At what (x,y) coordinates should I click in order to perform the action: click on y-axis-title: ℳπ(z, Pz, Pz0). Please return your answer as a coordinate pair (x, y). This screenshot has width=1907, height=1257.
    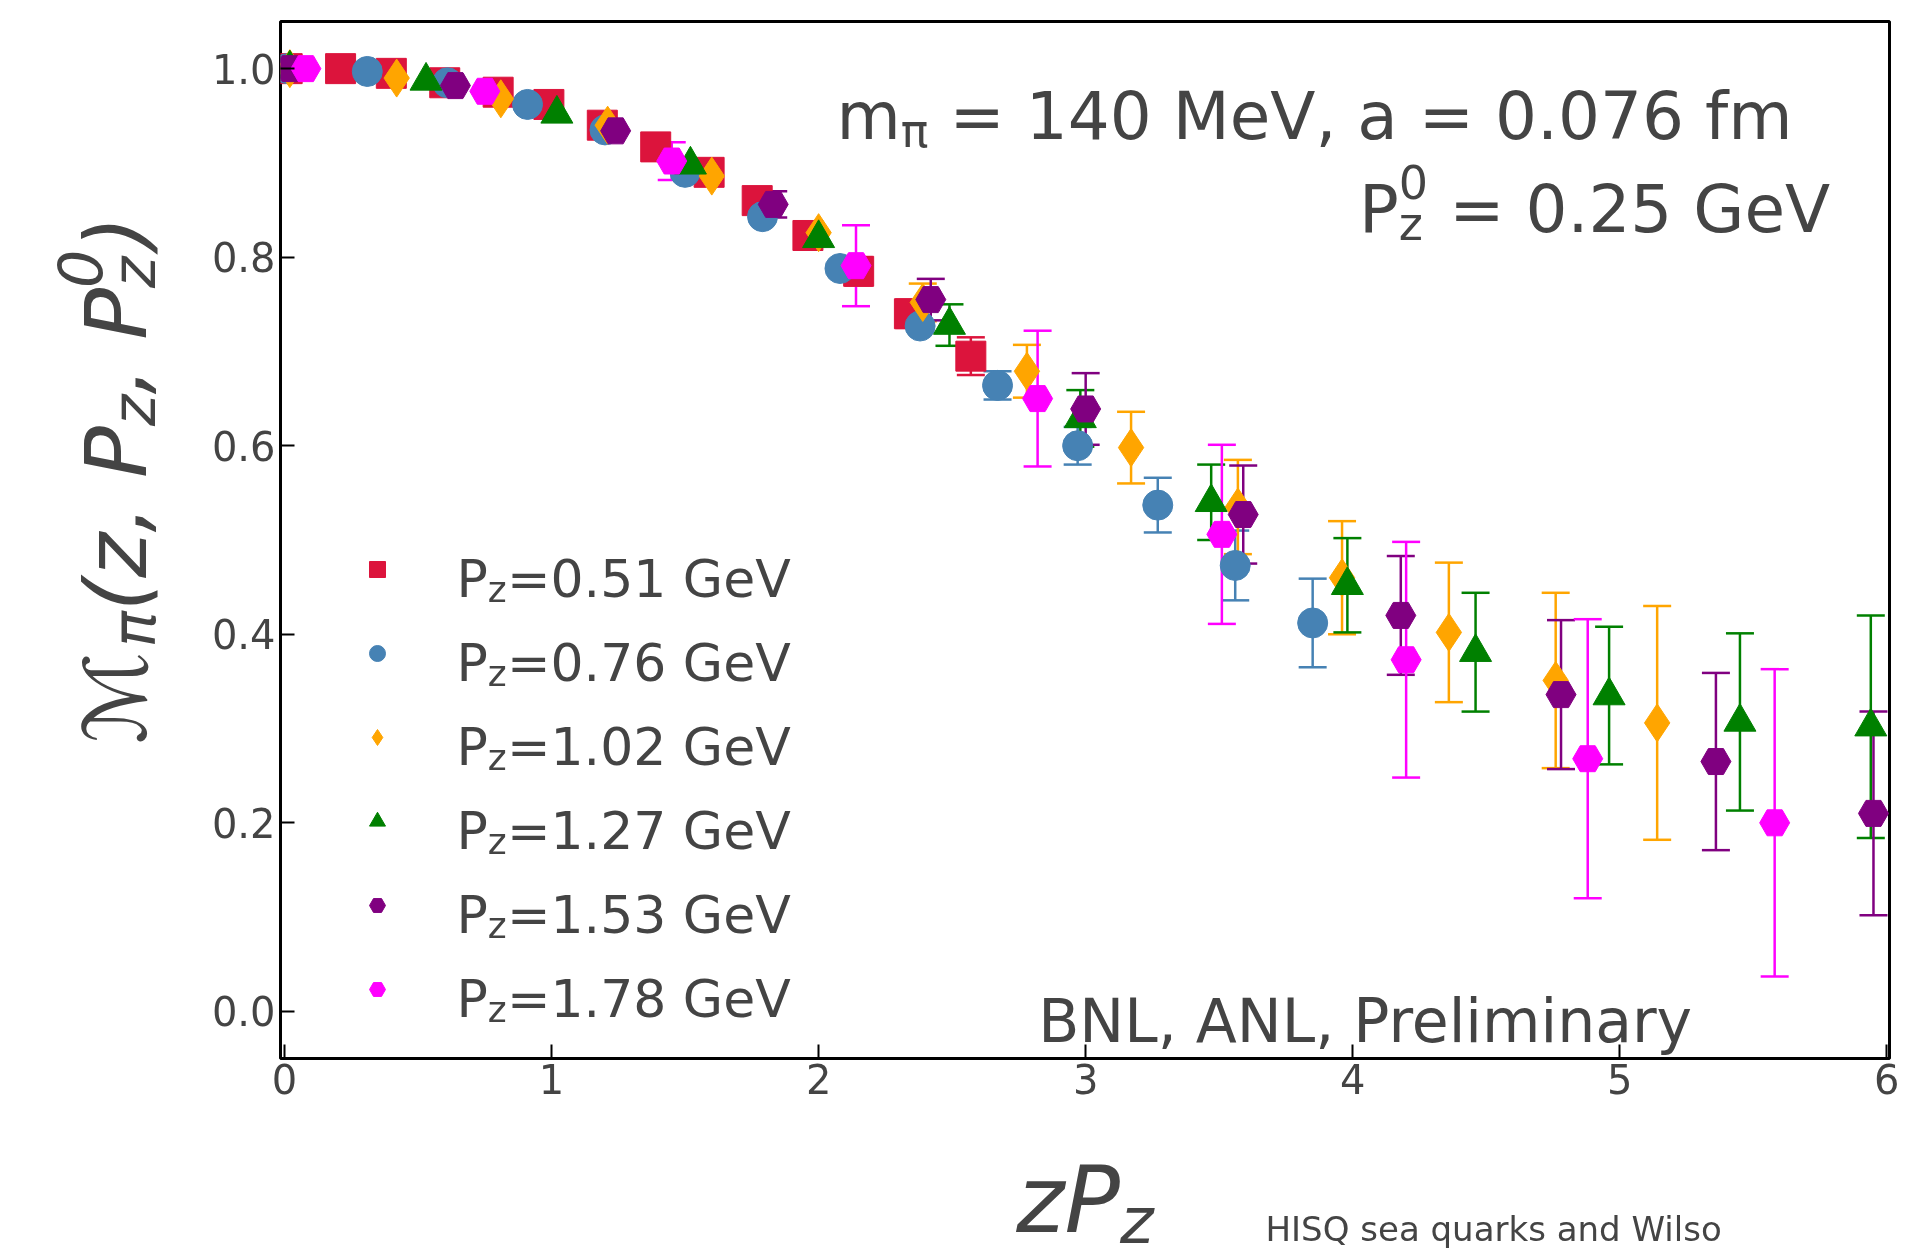
    Looking at the image, I should click on (107, 480).